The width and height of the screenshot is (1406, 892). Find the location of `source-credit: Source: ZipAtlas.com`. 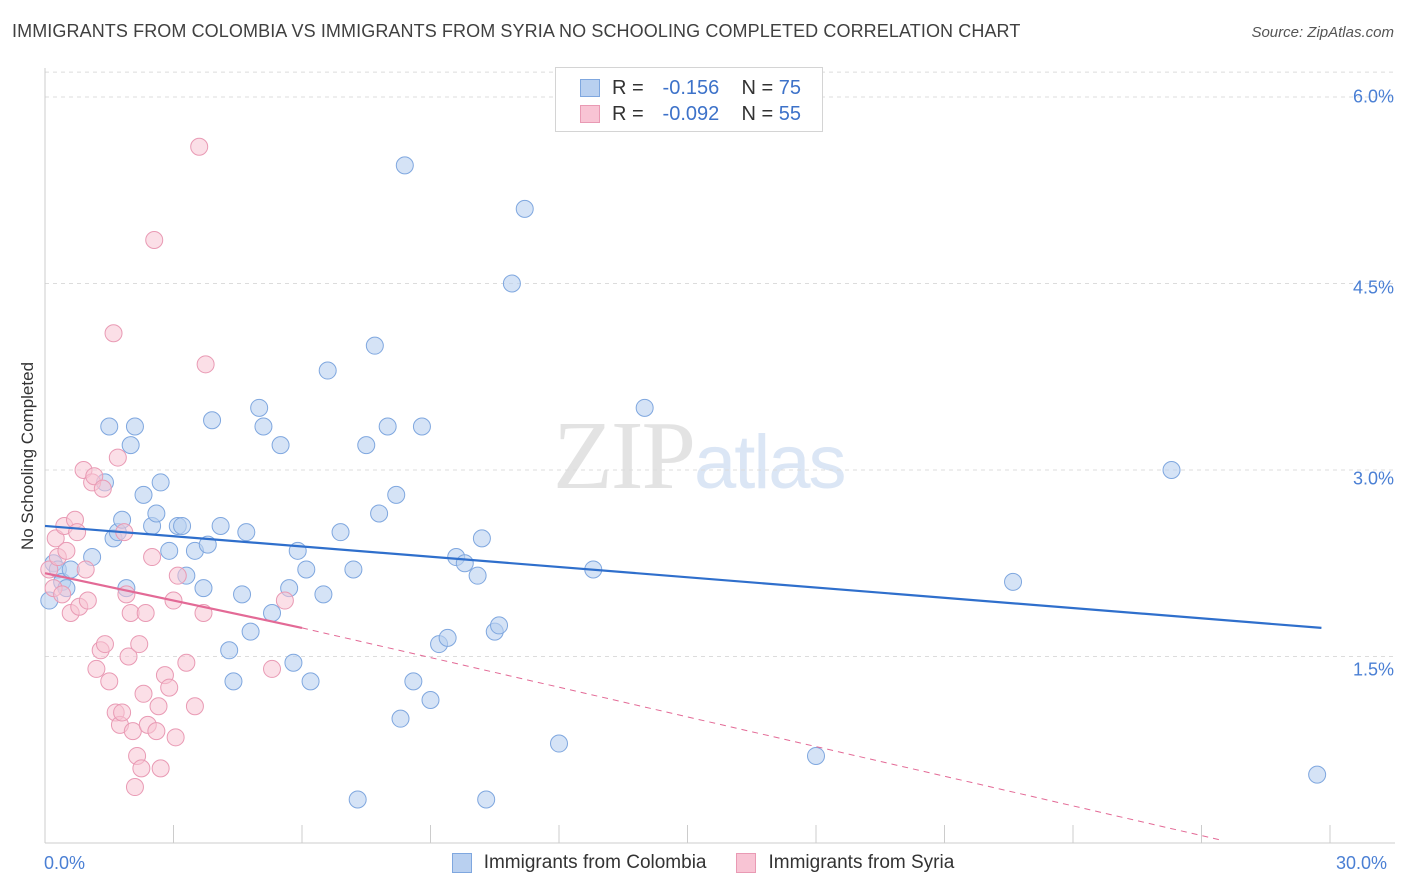

source-credit: Source: ZipAtlas.com is located at coordinates (1322, 32).